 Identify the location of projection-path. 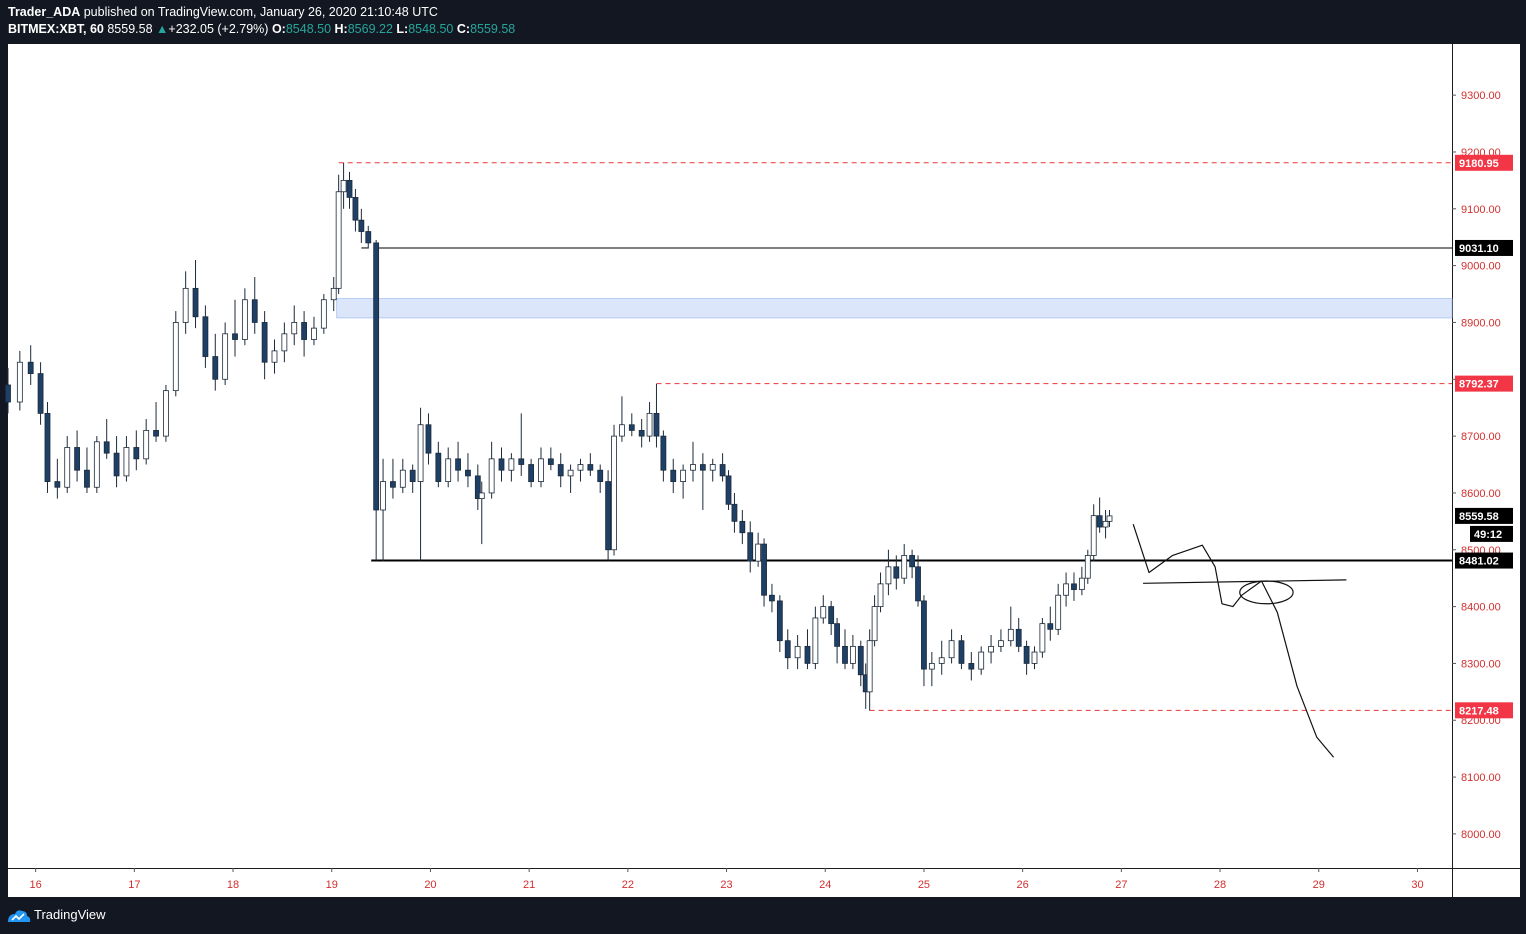
(1233, 641).